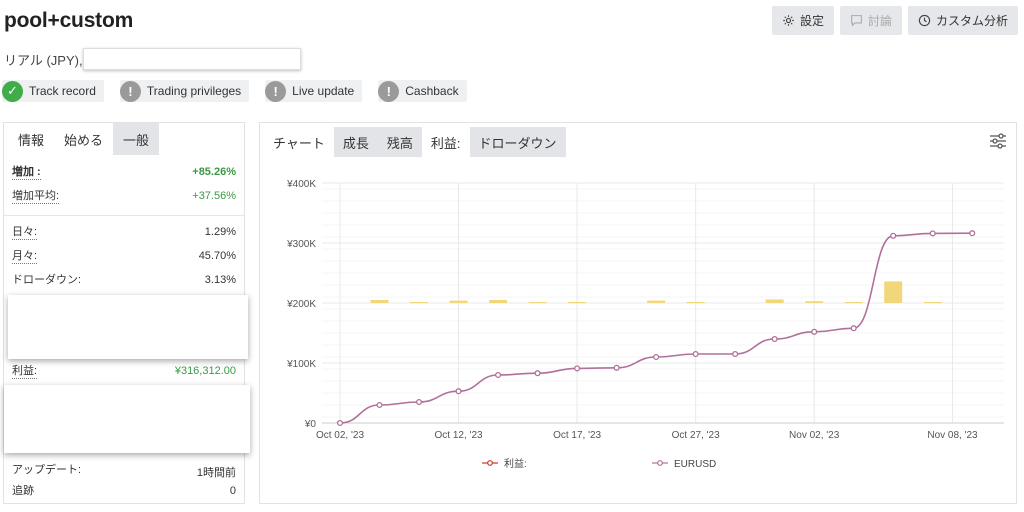  I want to click on tab-general: 一般, so click(136, 139).